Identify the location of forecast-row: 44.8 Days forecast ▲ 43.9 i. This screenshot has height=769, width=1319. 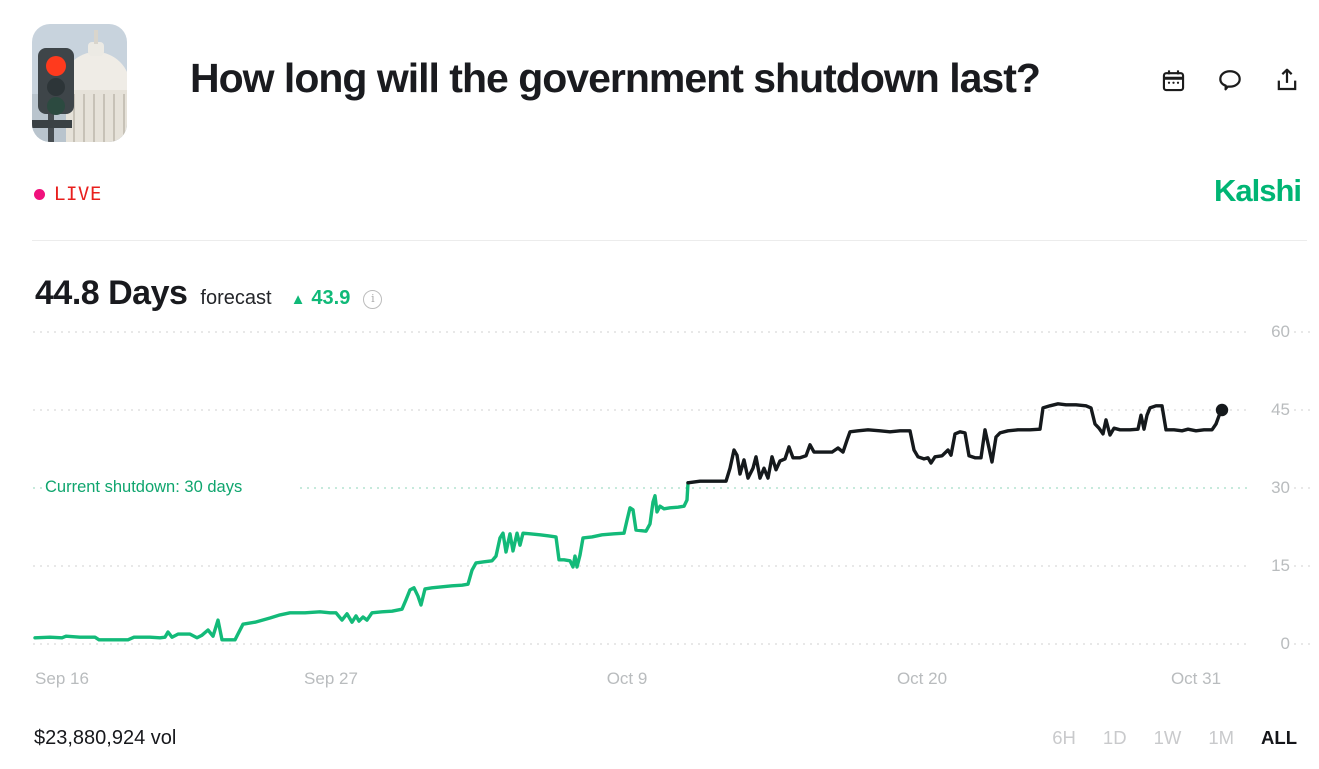
(209, 293).